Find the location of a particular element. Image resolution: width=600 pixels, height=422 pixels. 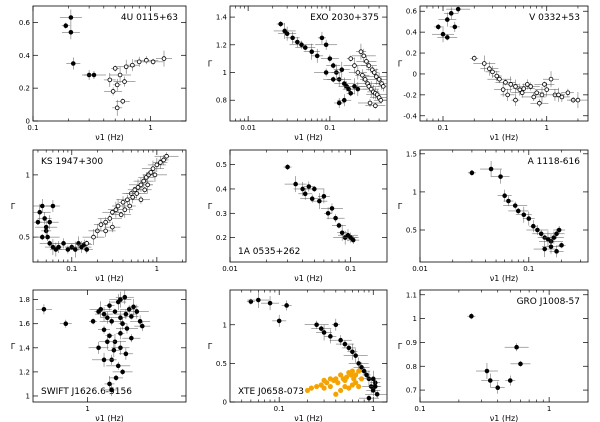

y-tick-label: 0.7 is located at coordinates (411, 391).